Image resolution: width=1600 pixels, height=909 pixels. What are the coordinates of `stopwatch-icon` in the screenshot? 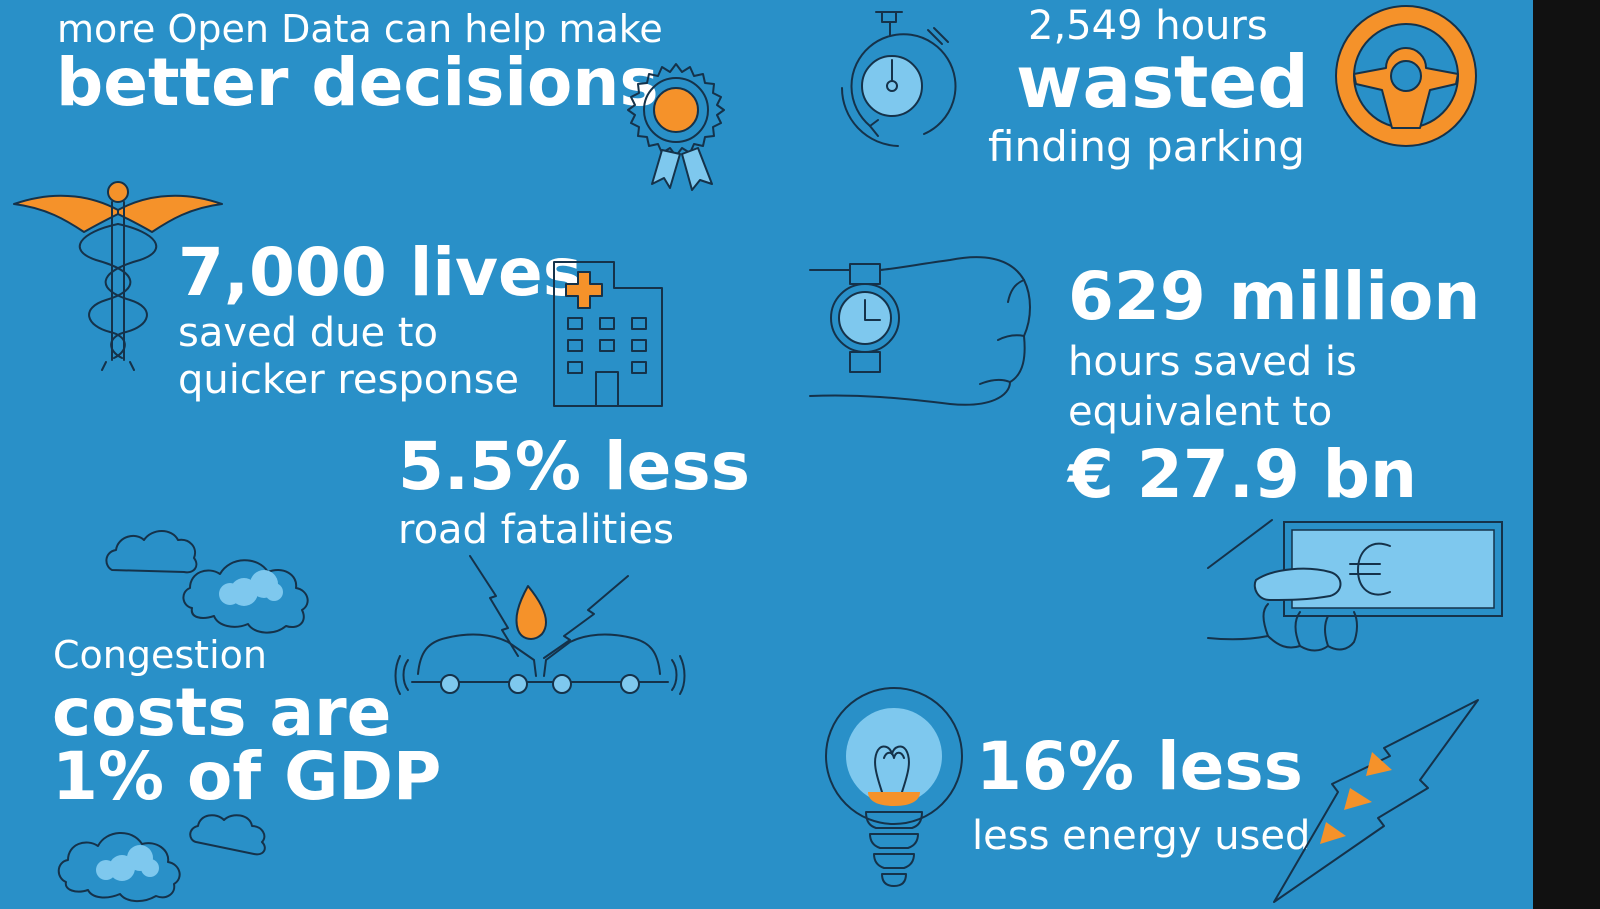 It's located at (899, 79).